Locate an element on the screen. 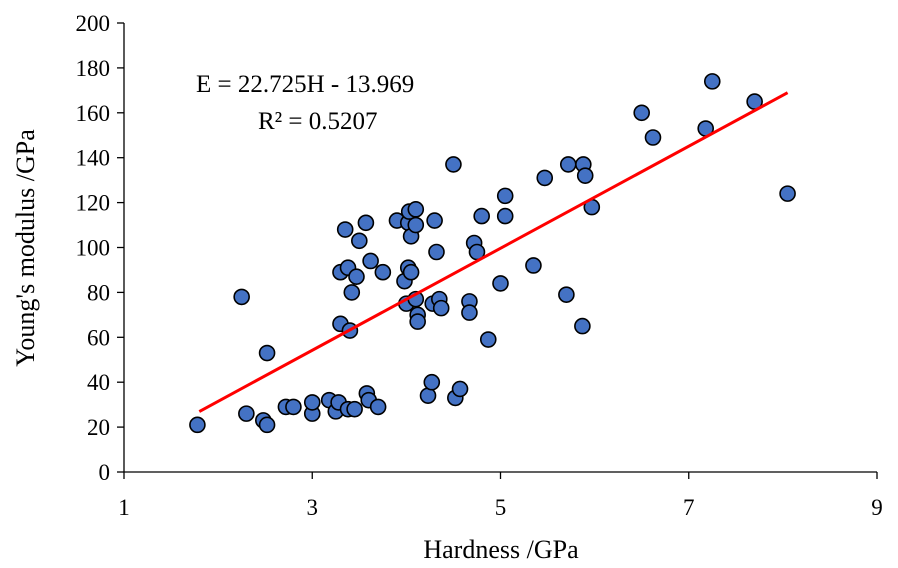 The width and height of the screenshot is (898, 568). x-axis-ticks: 1 3 5 7 9 is located at coordinates (500, 496).